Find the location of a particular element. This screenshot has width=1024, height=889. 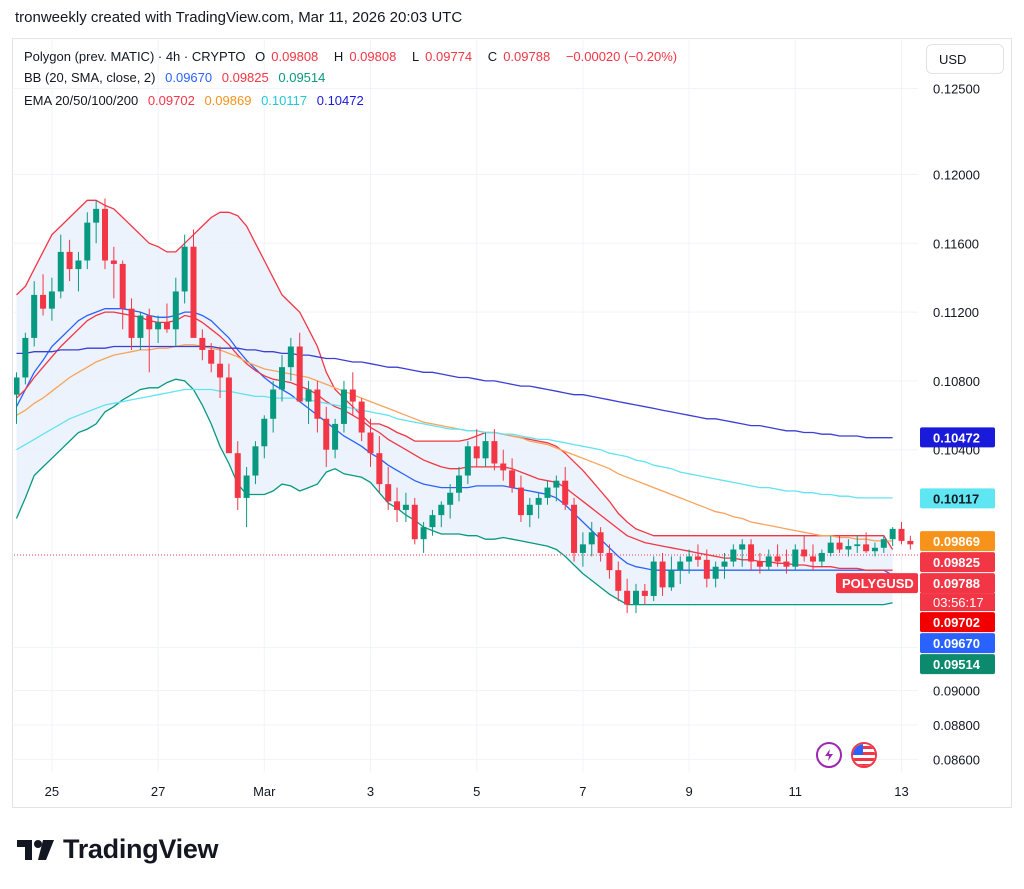

y-tick-label: 0.12000 is located at coordinates (956, 174).